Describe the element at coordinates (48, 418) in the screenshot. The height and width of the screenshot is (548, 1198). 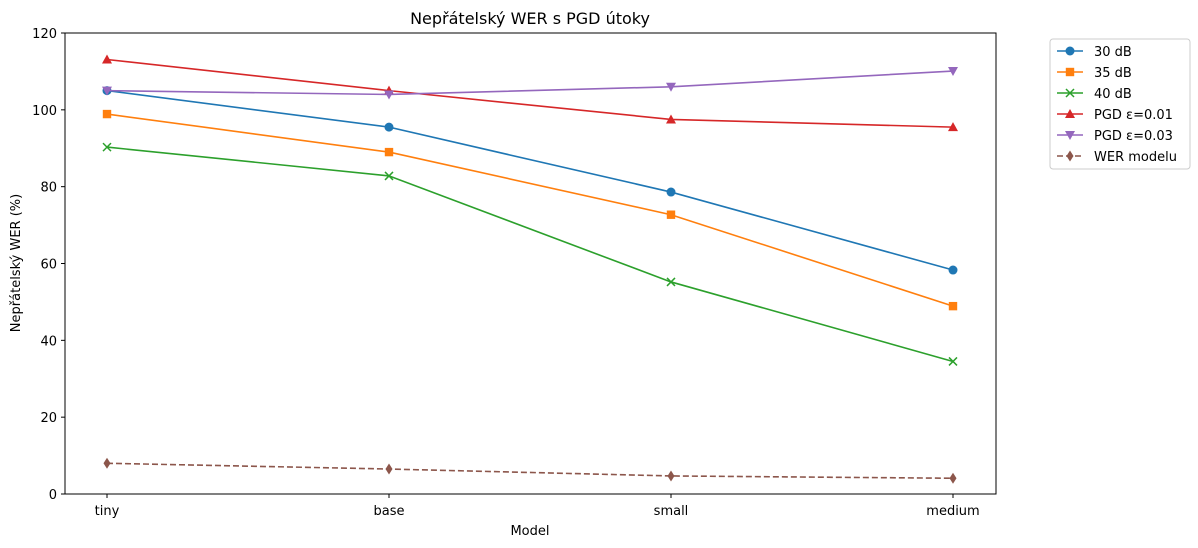
I see `y-tick-label: 20` at that location.